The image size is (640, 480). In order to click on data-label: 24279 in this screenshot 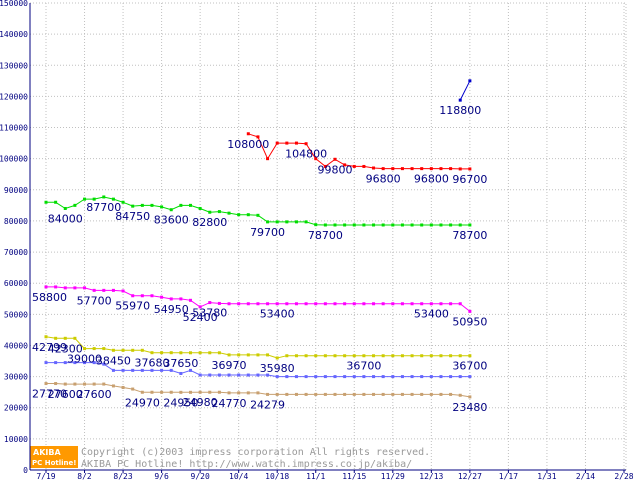, I will do `click(267, 404)`.